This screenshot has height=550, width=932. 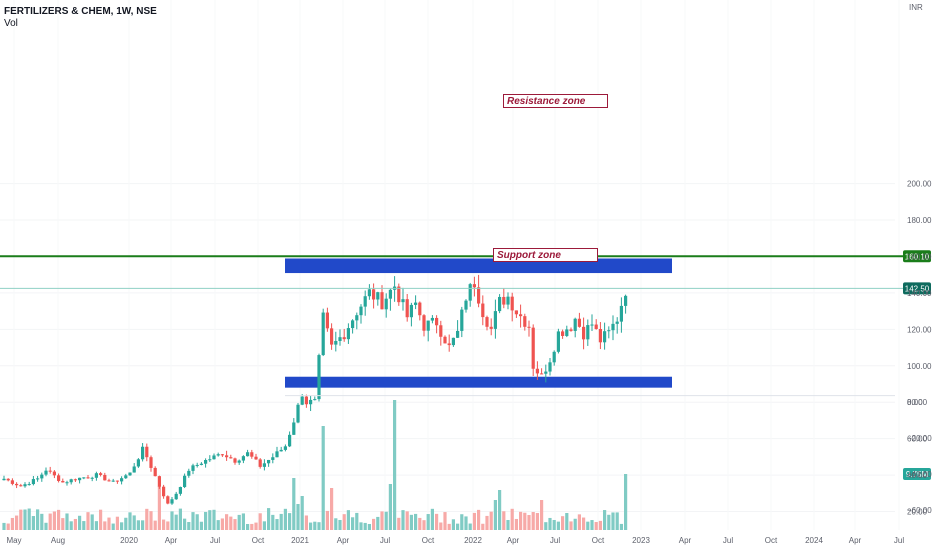 What do you see at coordinates (917, 288) in the screenshot?
I see `last-price-tag` at bounding box center [917, 288].